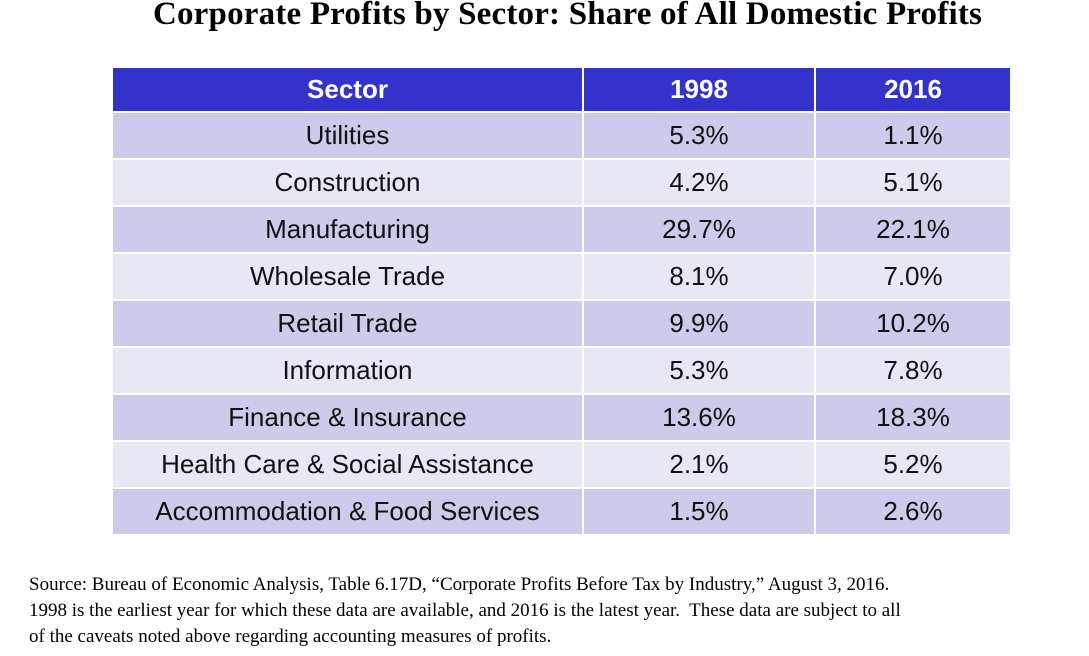 The height and width of the screenshot is (656, 1089). I want to click on table-row: Utilities 5.3% 1.1%, so click(561, 135).